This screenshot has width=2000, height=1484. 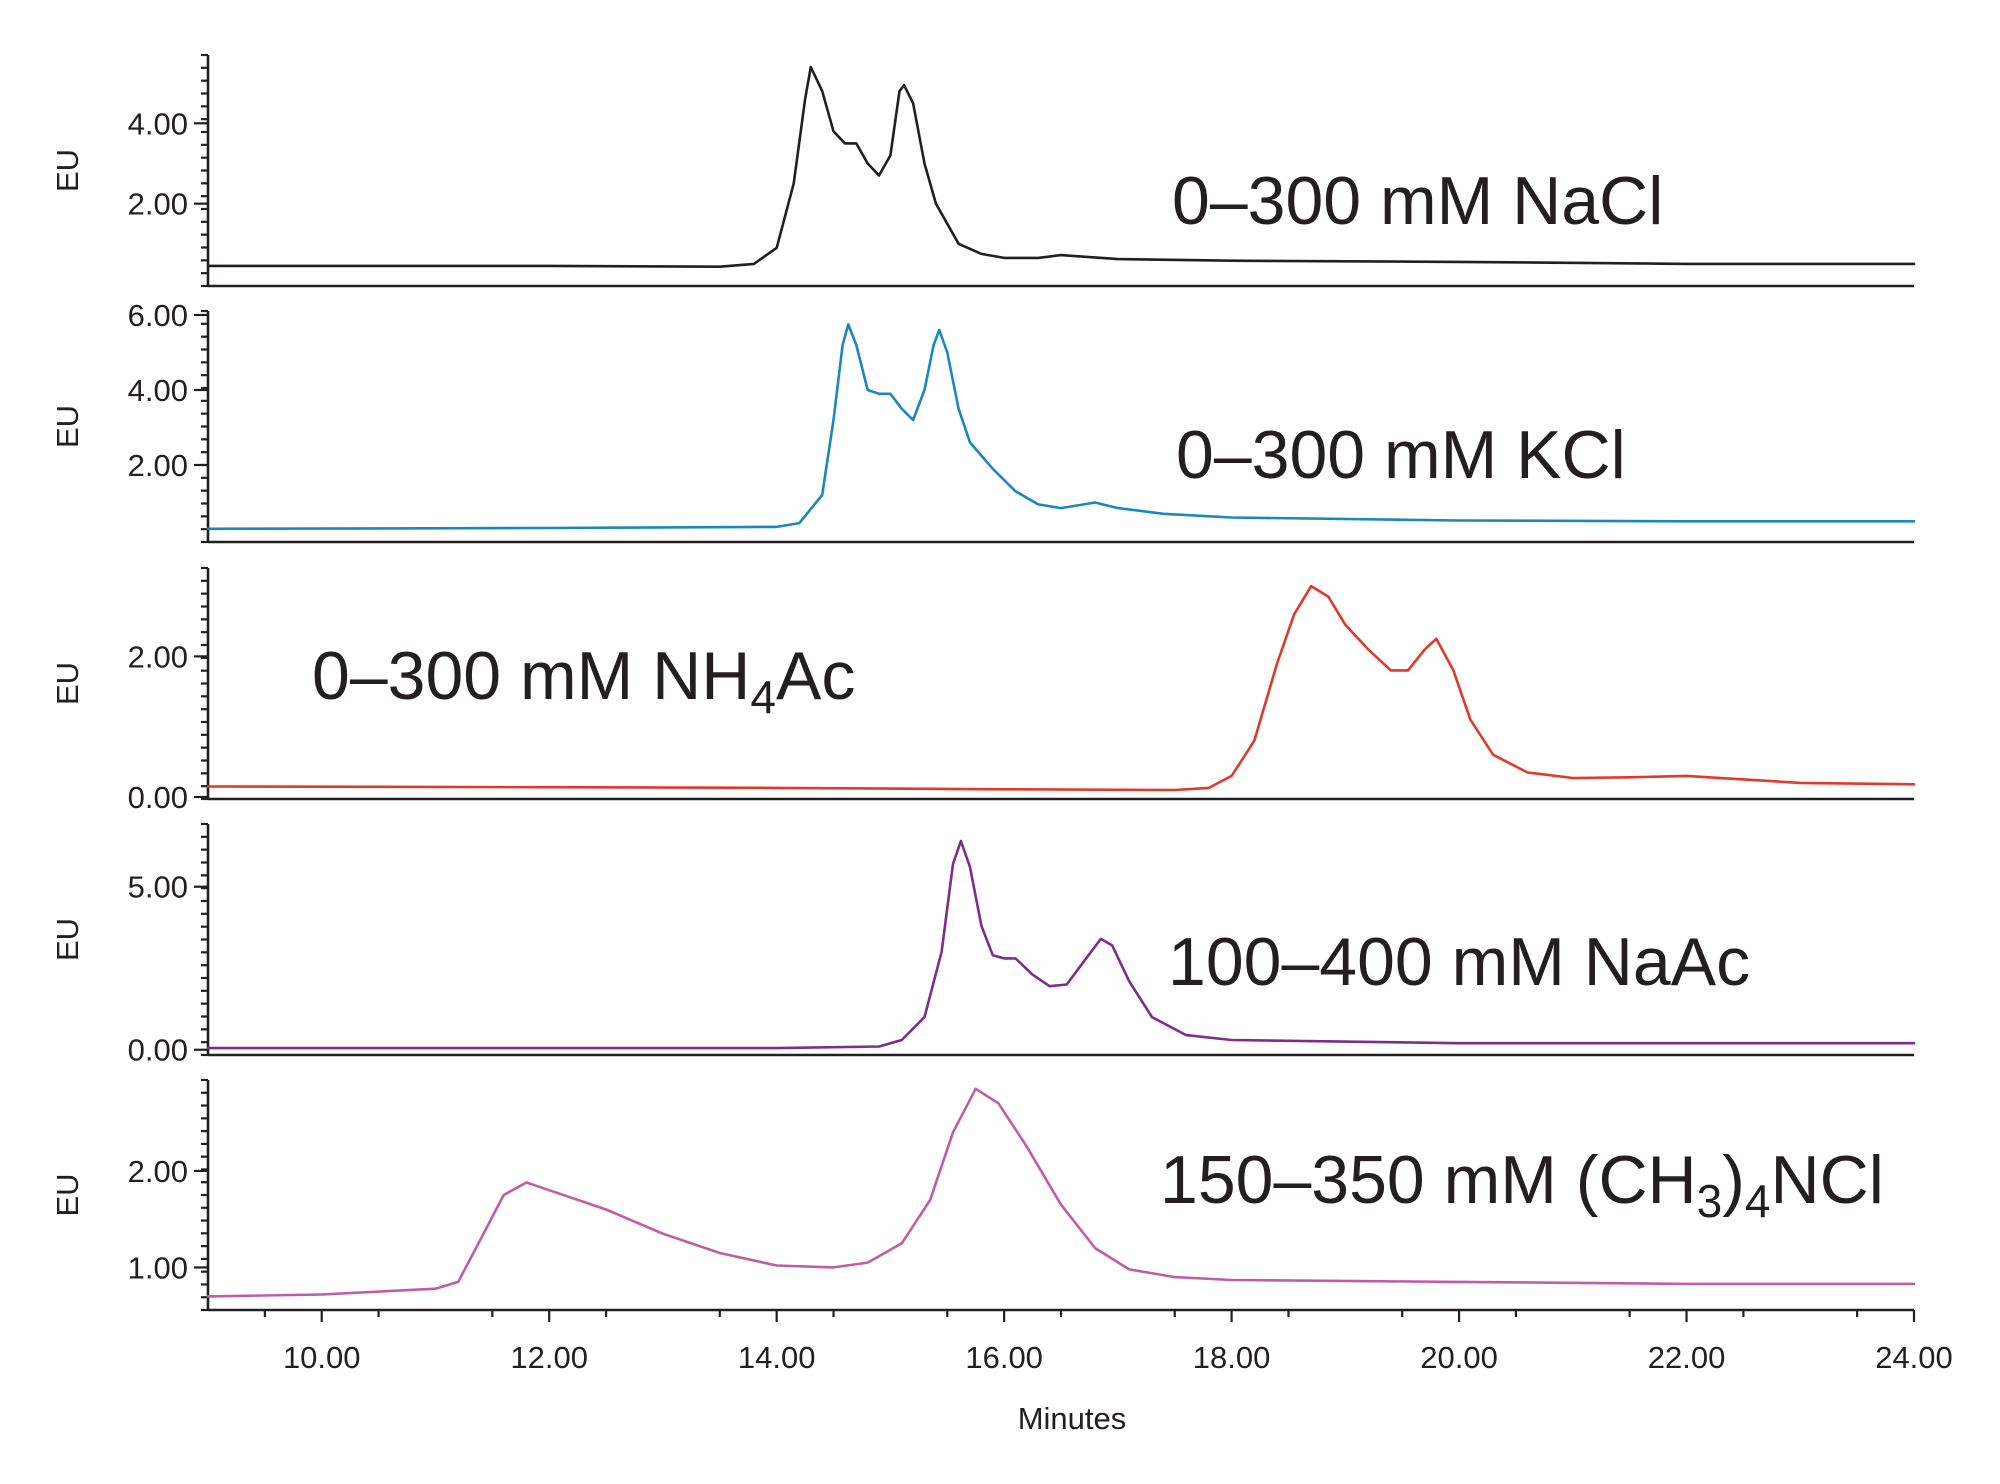 What do you see at coordinates (1710, 1201) in the screenshot?
I see `series-label-subscript: 3` at bounding box center [1710, 1201].